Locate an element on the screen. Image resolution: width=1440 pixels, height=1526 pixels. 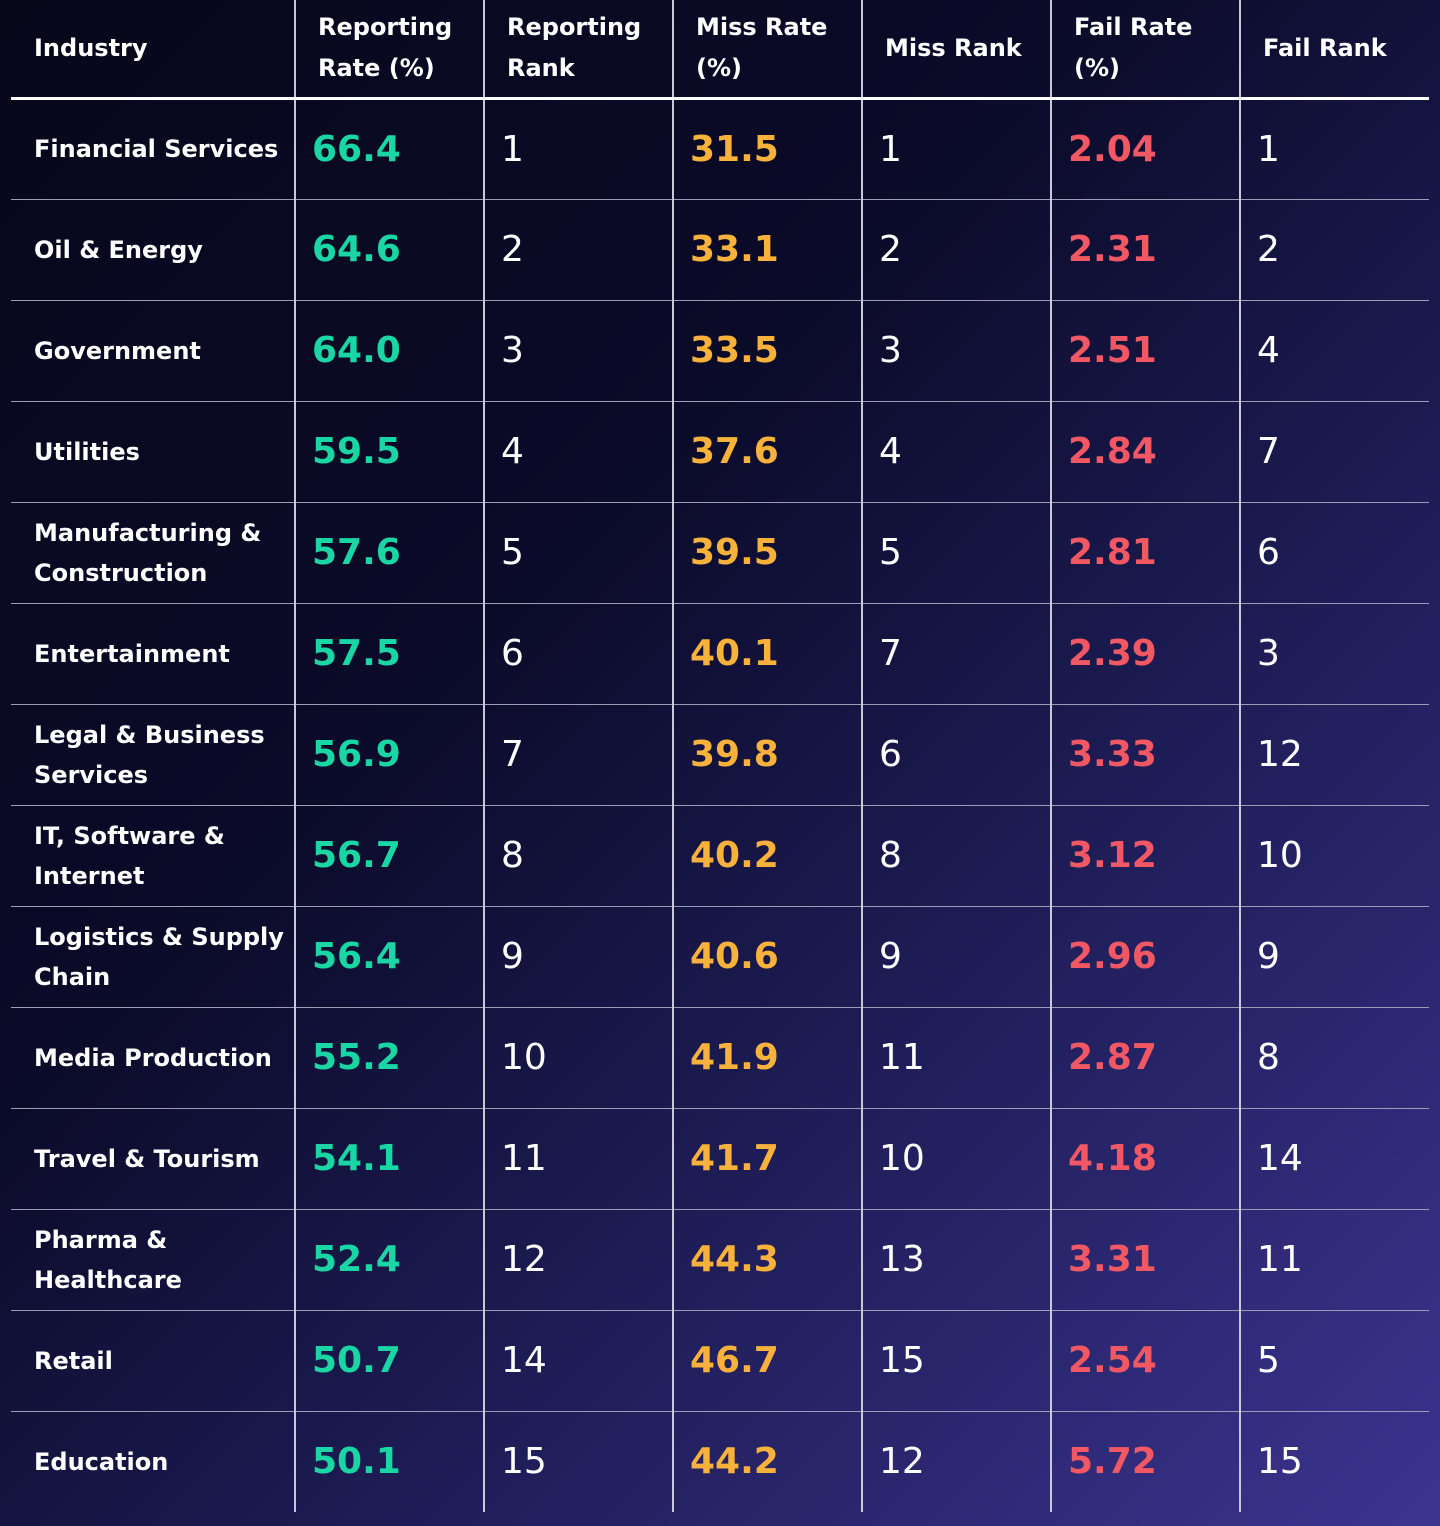
reporting-rank-cell: 11 is located at coordinates (578, 1158).